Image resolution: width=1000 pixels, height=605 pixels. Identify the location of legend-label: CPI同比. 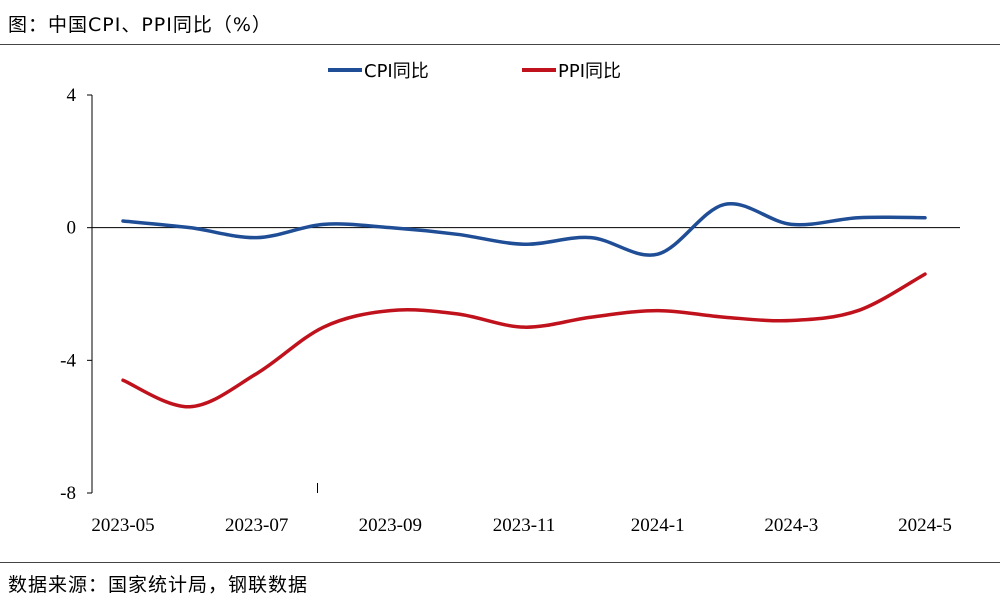
(396, 71).